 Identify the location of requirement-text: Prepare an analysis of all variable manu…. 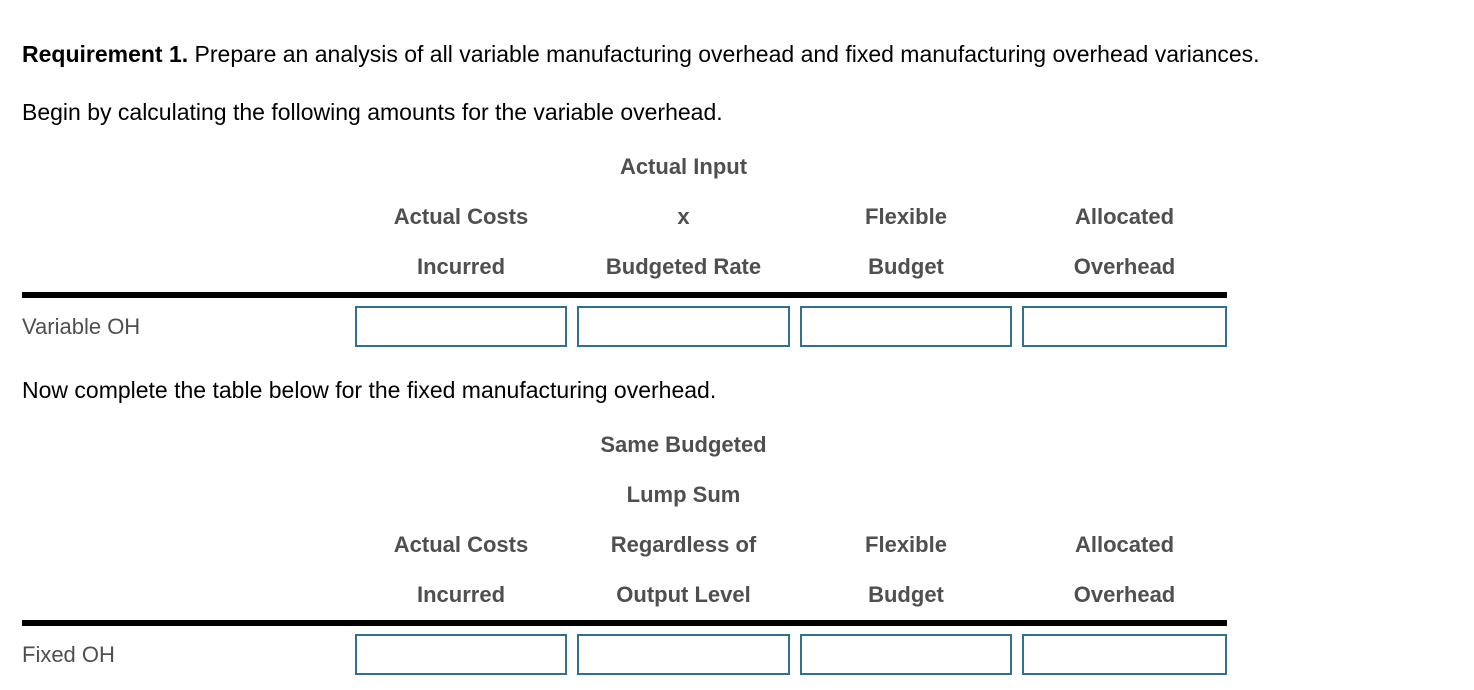
(727, 54).